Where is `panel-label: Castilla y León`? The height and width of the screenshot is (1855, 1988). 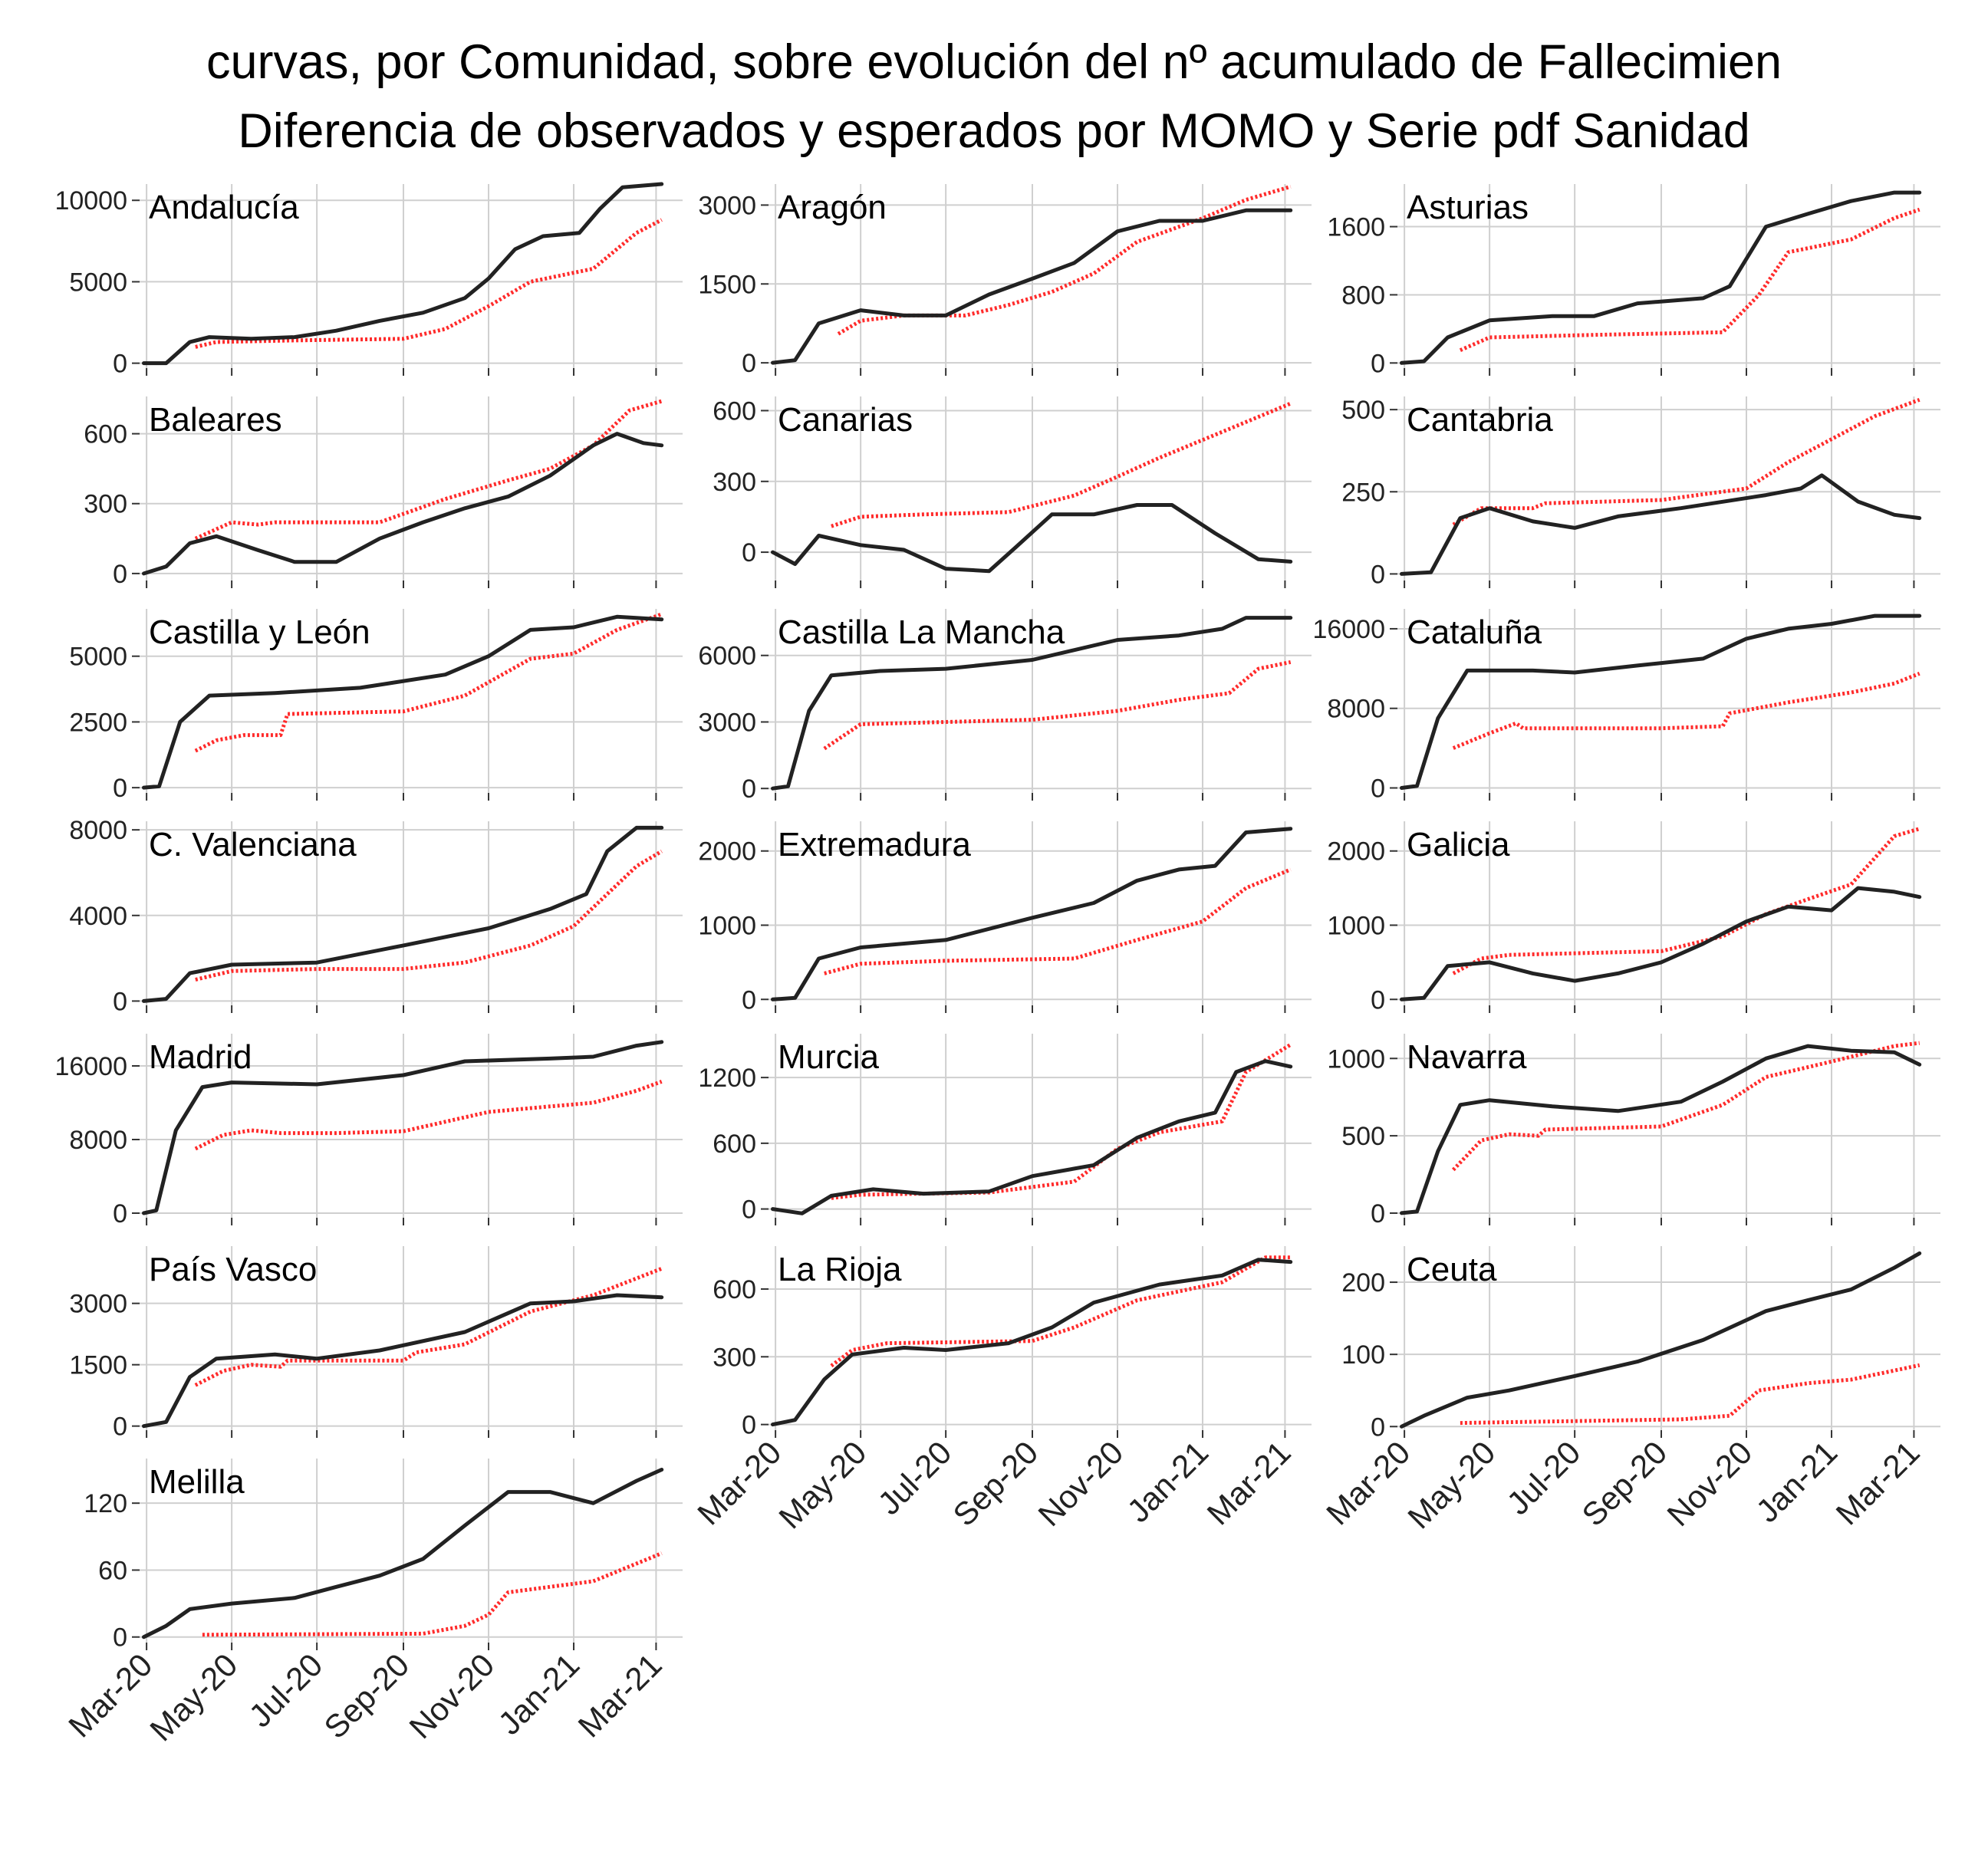
panel-label: Castilla y León is located at coordinates (259, 632).